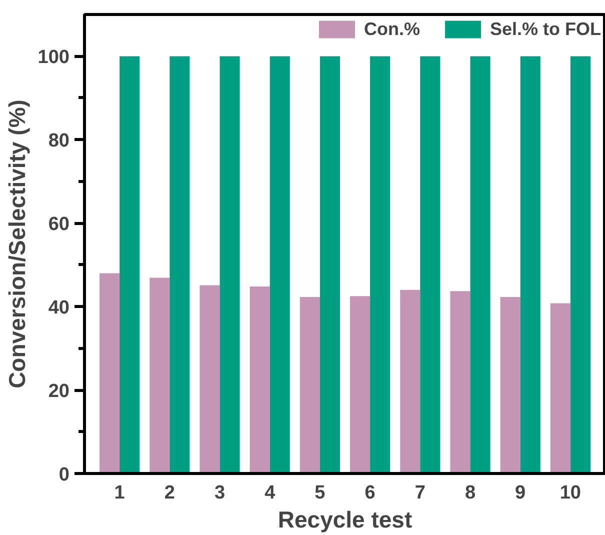 The height and width of the screenshot is (535, 605). I want to click on x-axis-title: Recycle test, so click(345, 519).